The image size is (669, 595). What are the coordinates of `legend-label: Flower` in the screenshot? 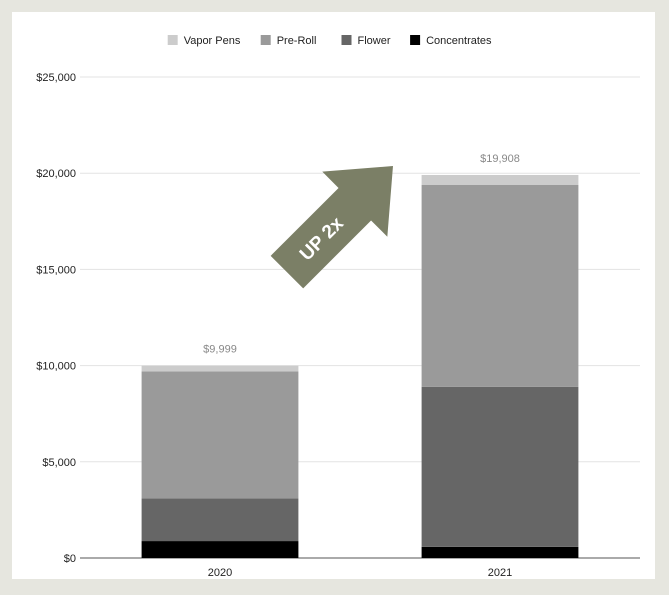 It's located at (374, 41).